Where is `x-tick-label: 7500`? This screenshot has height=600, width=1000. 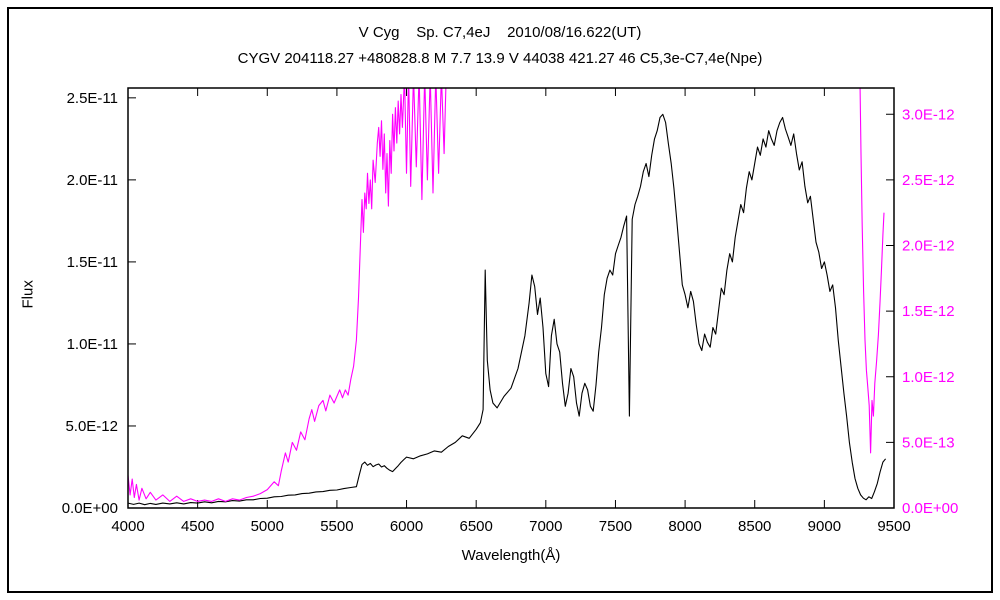 x-tick-label: 7500 is located at coordinates (615, 526).